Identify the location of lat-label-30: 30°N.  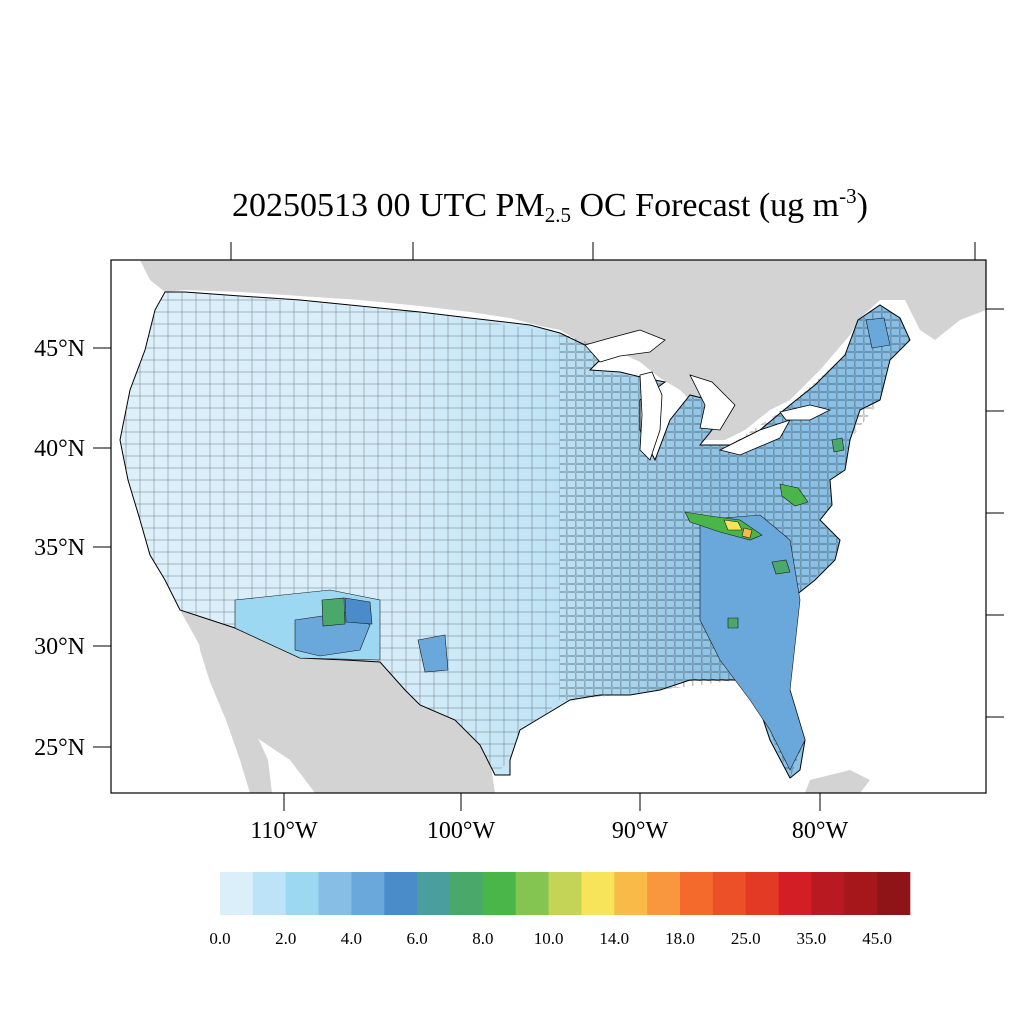
(59, 647).